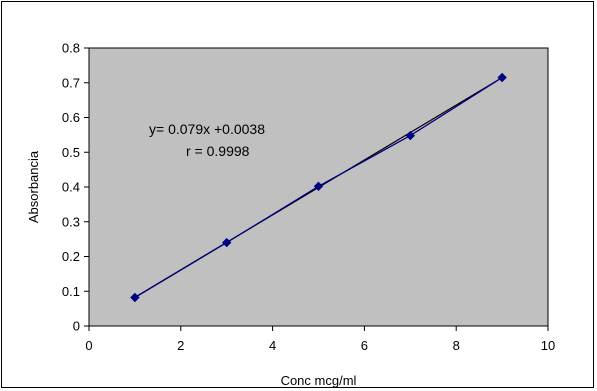 The image size is (597, 391). Describe the element at coordinates (71, 291) in the screenshot. I see `y-tick-label: 0.1` at that location.